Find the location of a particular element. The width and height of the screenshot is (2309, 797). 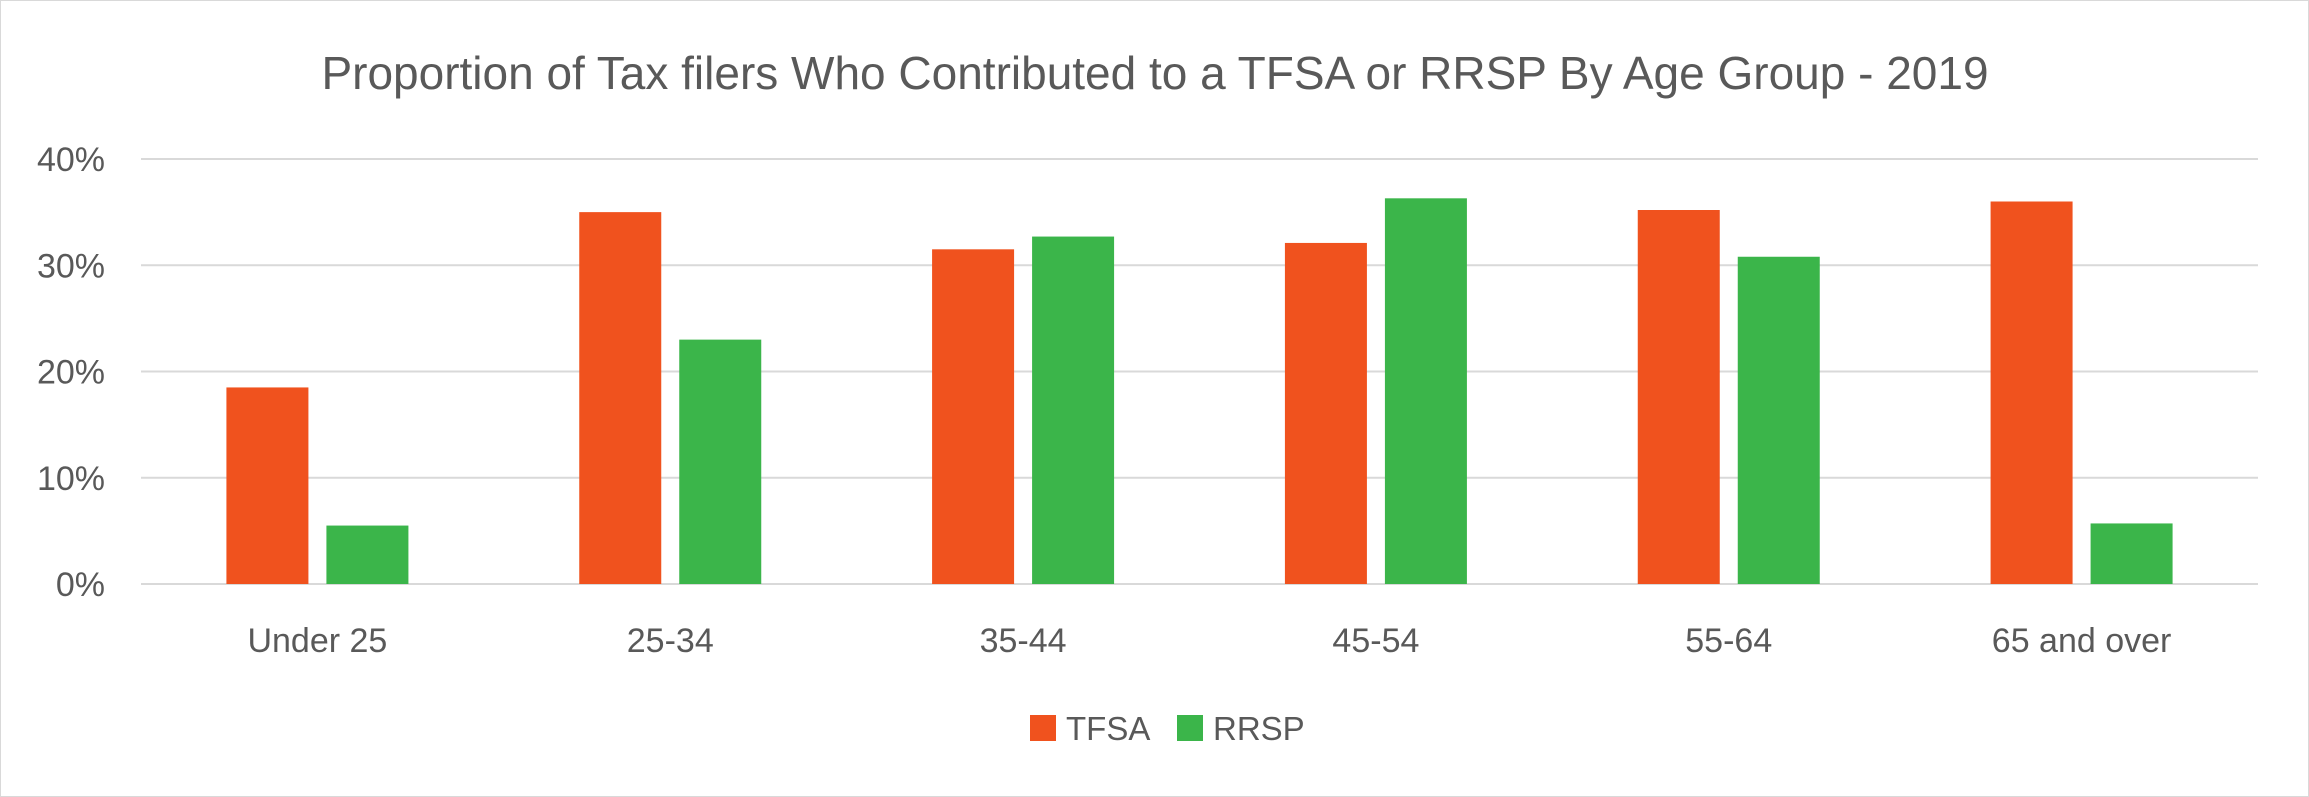

y-tick-label: 30% is located at coordinates (71, 266).